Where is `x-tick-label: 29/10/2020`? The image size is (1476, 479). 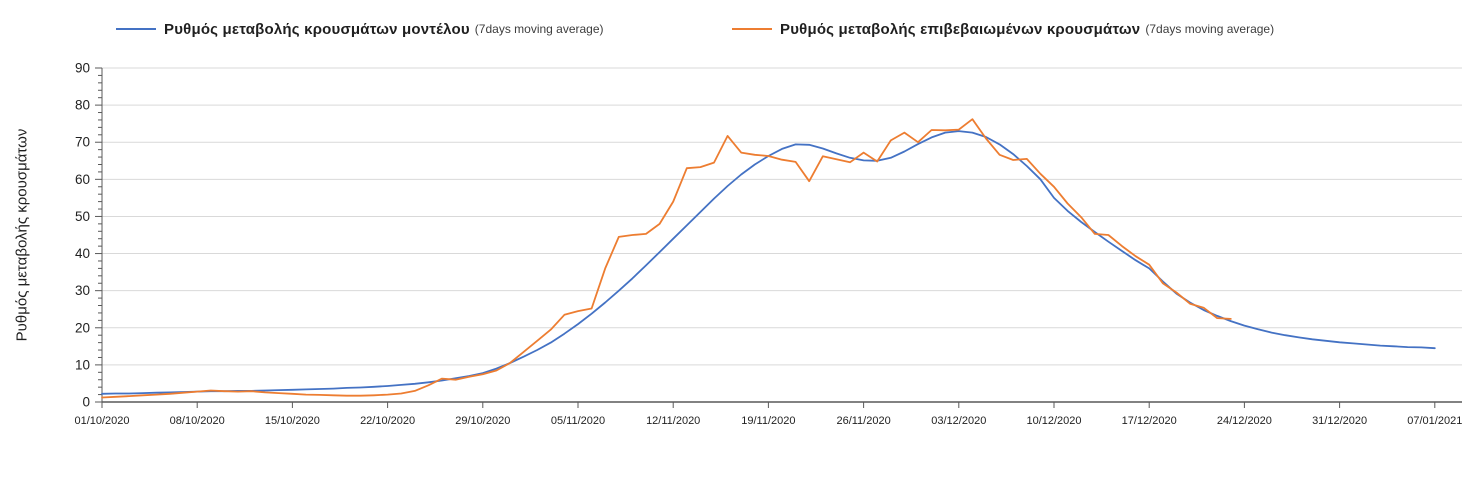 x-tick-label: 29/10/2020 is located at coordinates (482, 421).